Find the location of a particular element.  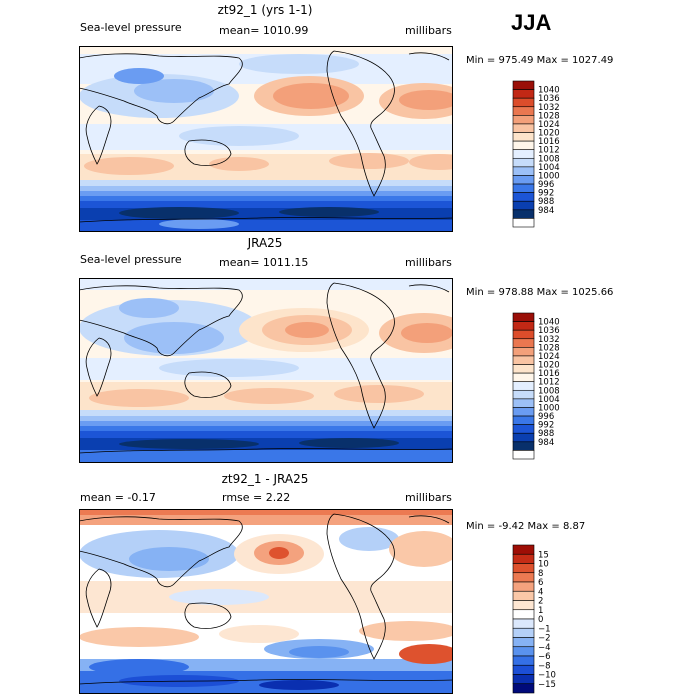

colorbar-label: 1020 is located at coordinates (549, 366).